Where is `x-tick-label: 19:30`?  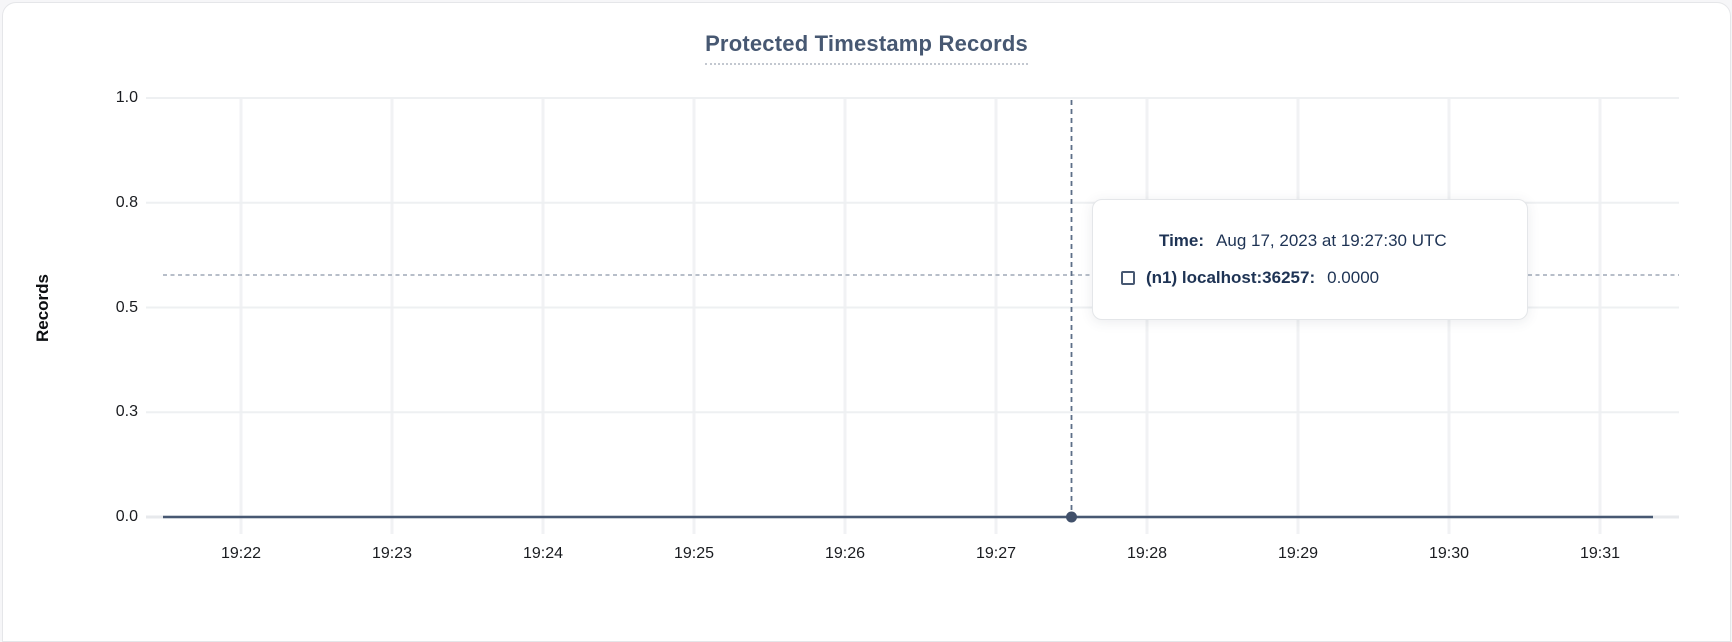
x-tick-label: 19:30 is located at coordinates (1449, 553).